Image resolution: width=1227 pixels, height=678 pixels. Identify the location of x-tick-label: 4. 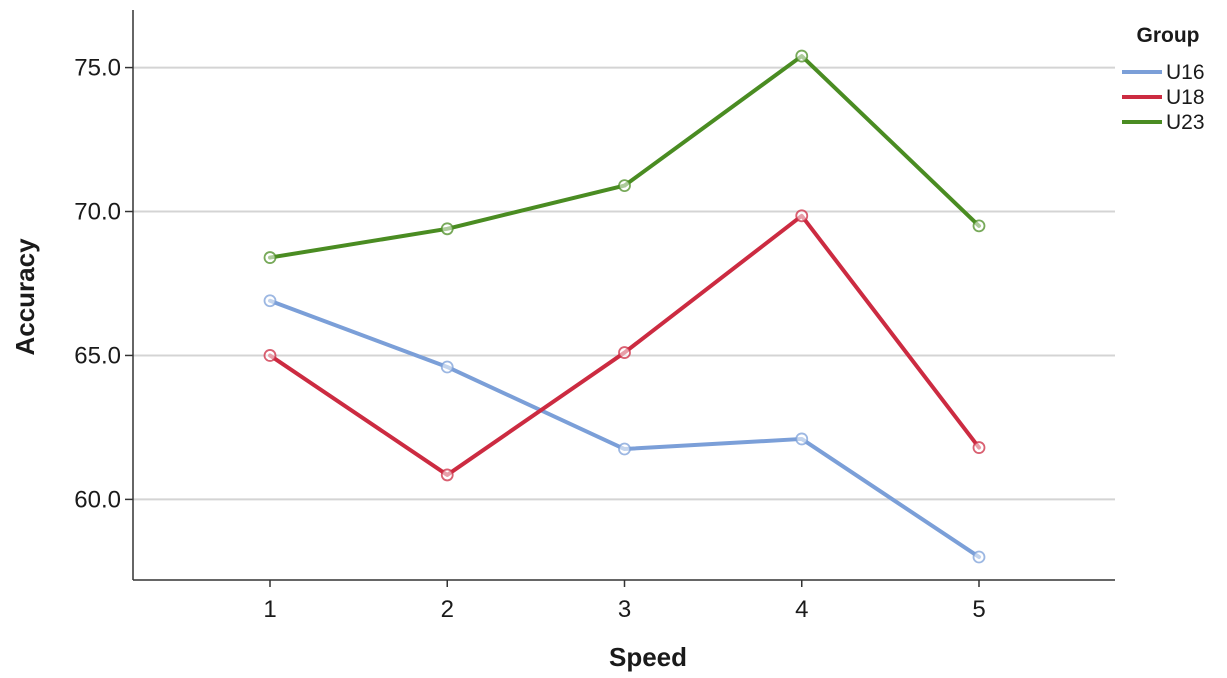
(801, 609).